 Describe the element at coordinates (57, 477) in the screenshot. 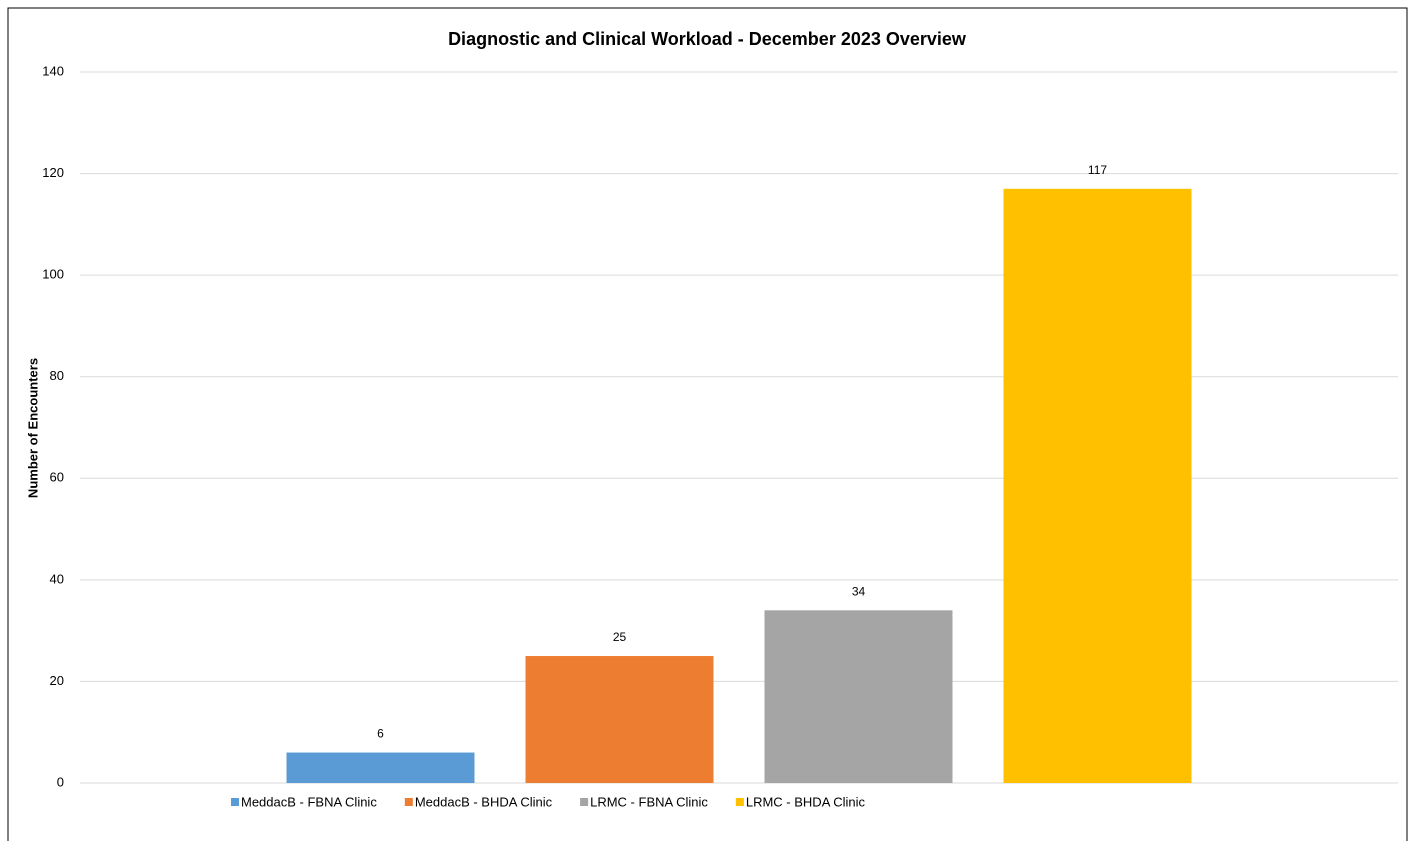

I see `y-tick-label: 60` at that location.